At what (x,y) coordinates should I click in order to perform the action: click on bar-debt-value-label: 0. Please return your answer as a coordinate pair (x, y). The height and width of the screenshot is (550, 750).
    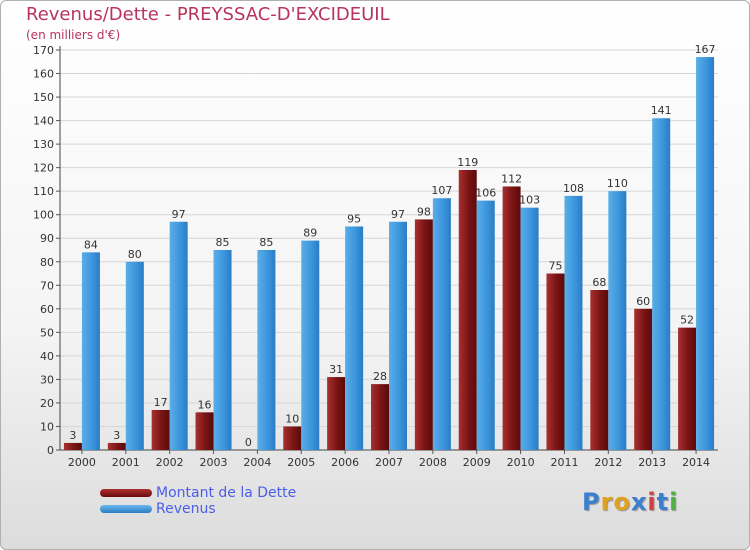
    Looking at the image, I should click on (248, 442).